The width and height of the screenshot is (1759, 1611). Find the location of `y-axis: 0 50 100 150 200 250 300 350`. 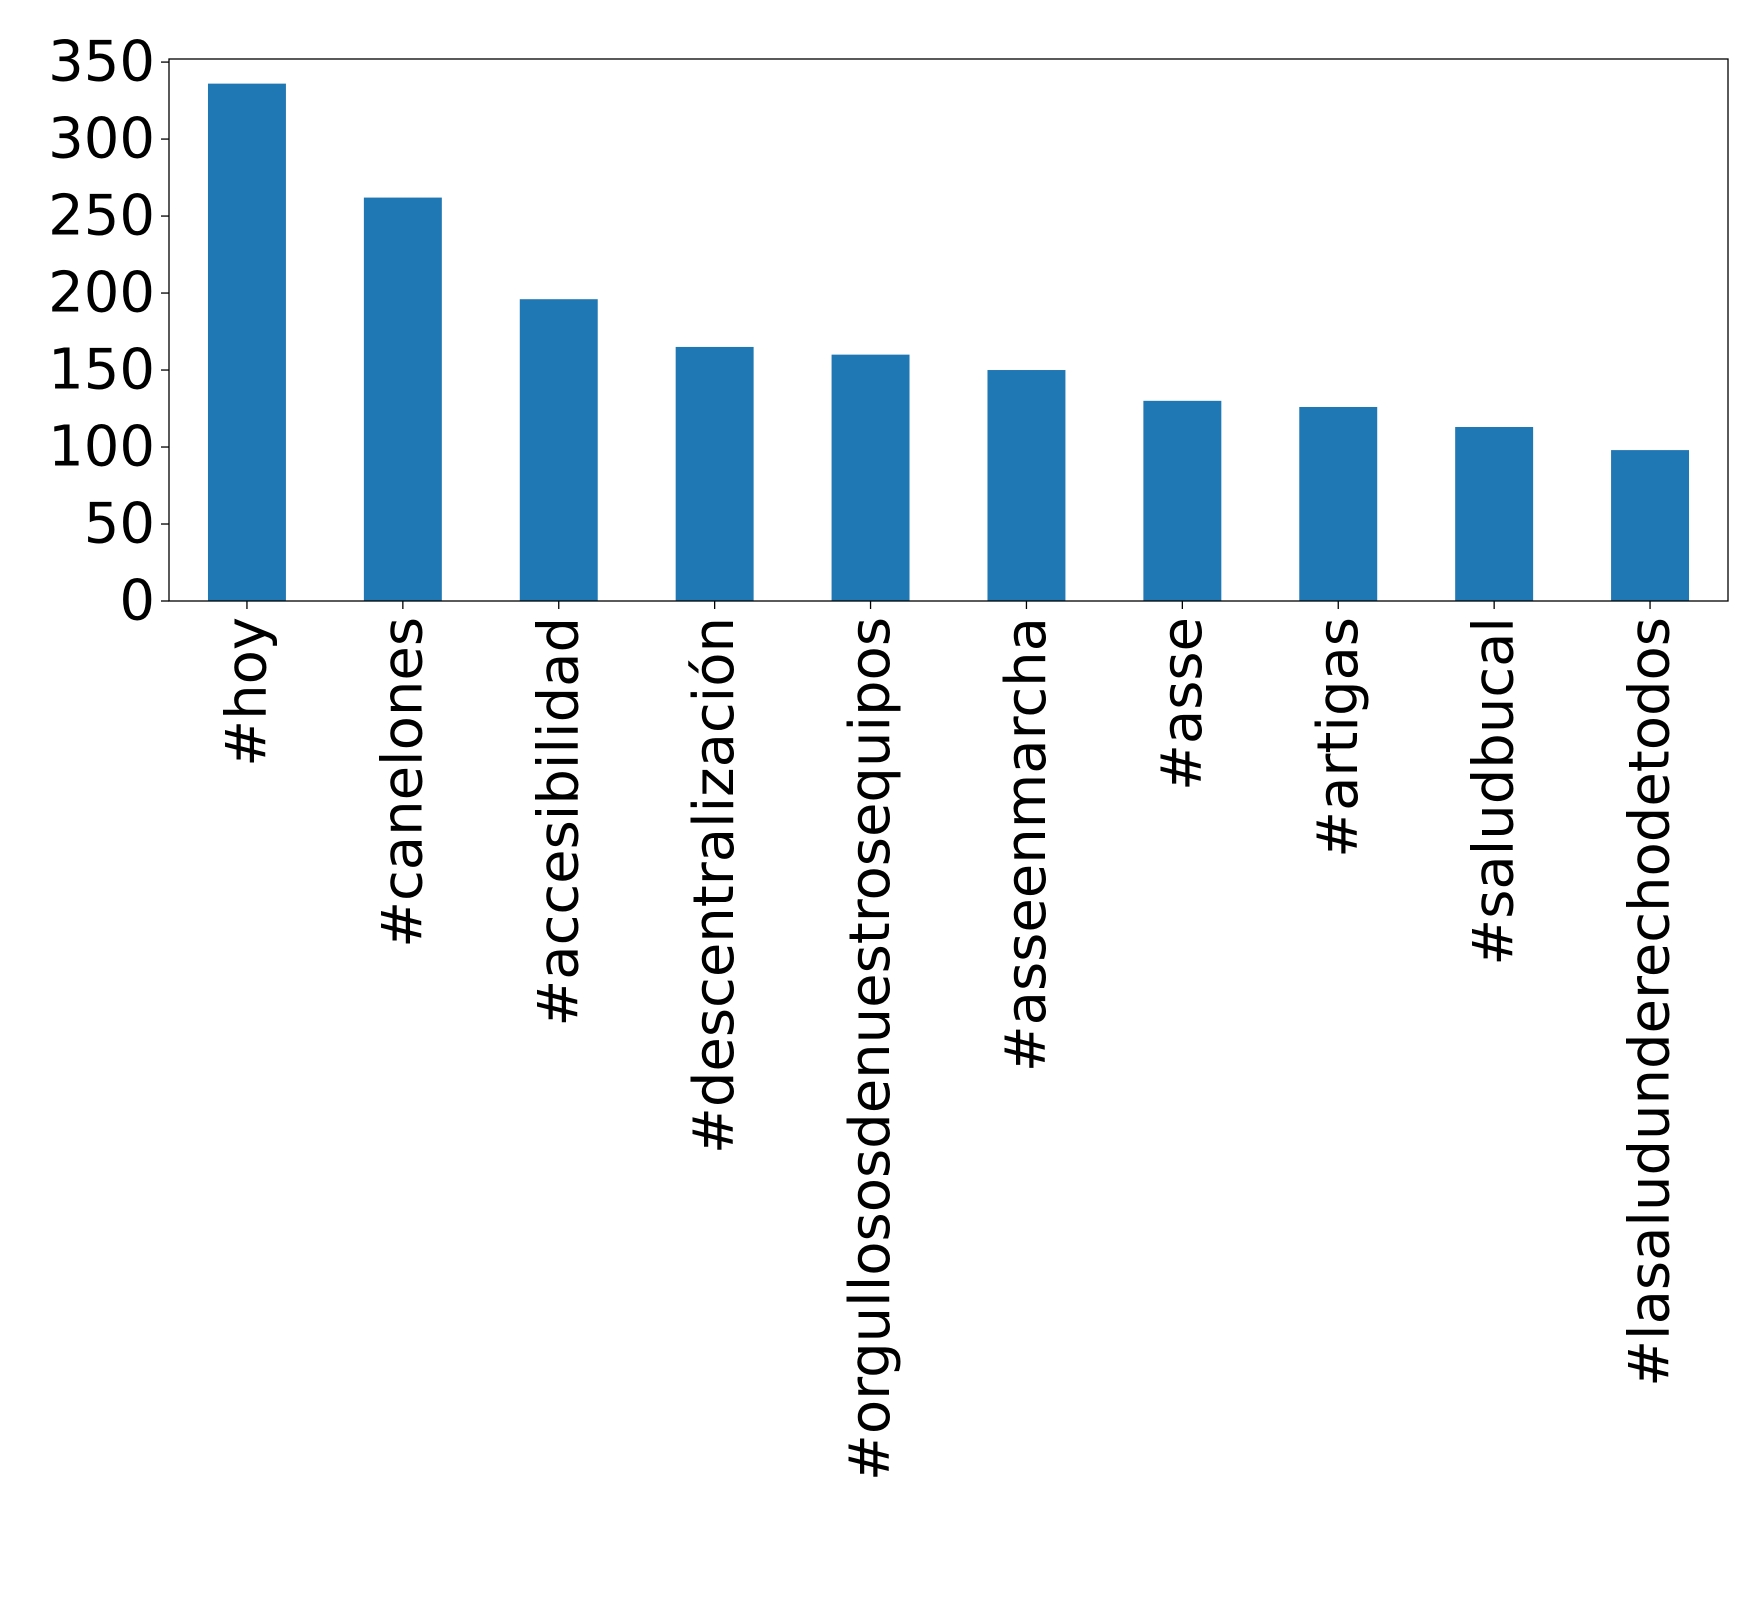

y-axis: 0 50 100 150 200 250 300 350 is located at coordinates (108, 332).